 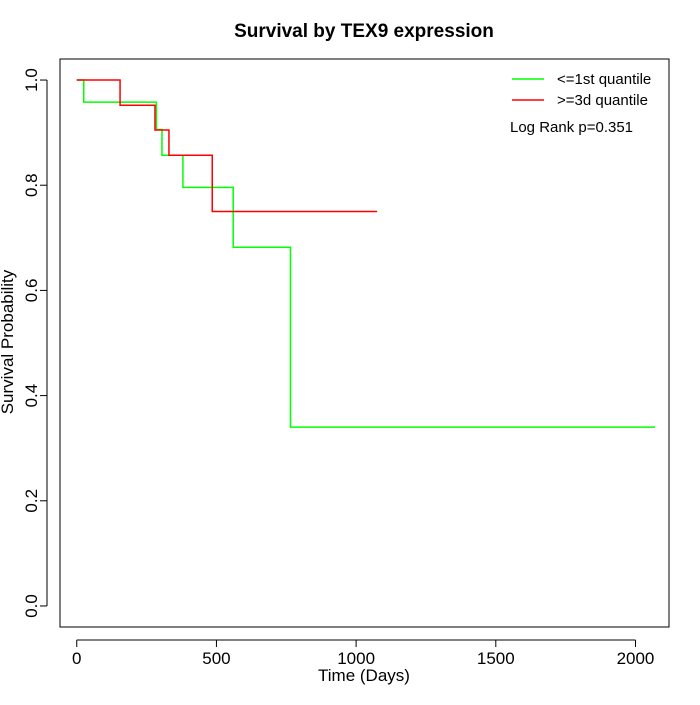 What do you see at coordinates (604, 79) in the screenshot?
I see `legend-entry-label: <=1st quantile` at bounding box center [604, 79].